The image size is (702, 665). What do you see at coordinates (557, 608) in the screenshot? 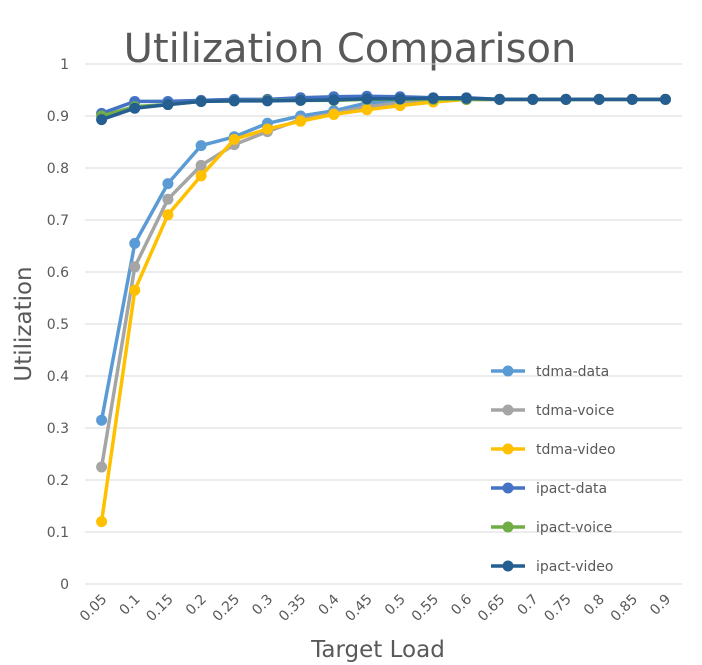
I see `x-tick-label: 0.75` at bounding box center [557, 608].